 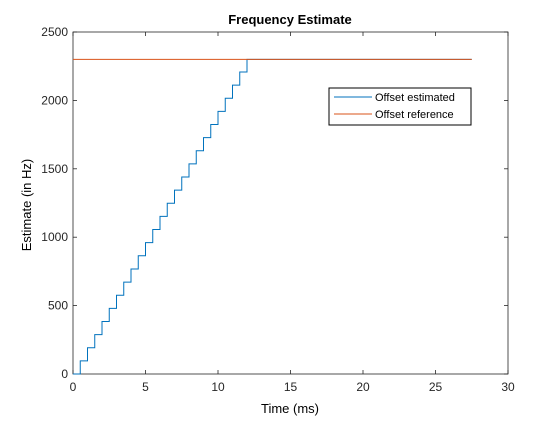 I want to click on y-tick-label: 1500, so click(x=54, y=169).